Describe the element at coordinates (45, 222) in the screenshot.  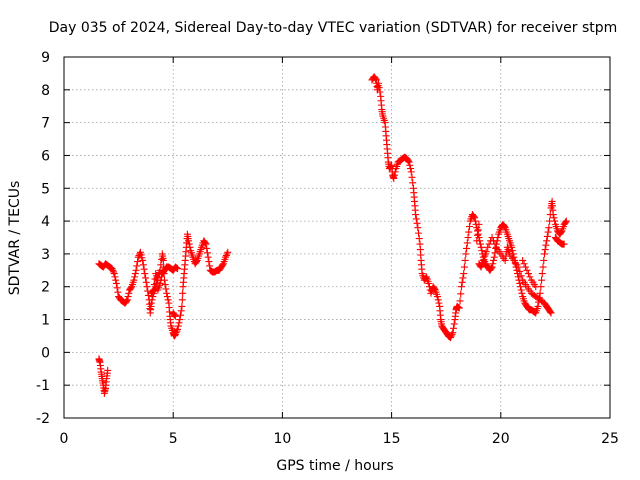
I see `y-tick-label: 4` at that location.